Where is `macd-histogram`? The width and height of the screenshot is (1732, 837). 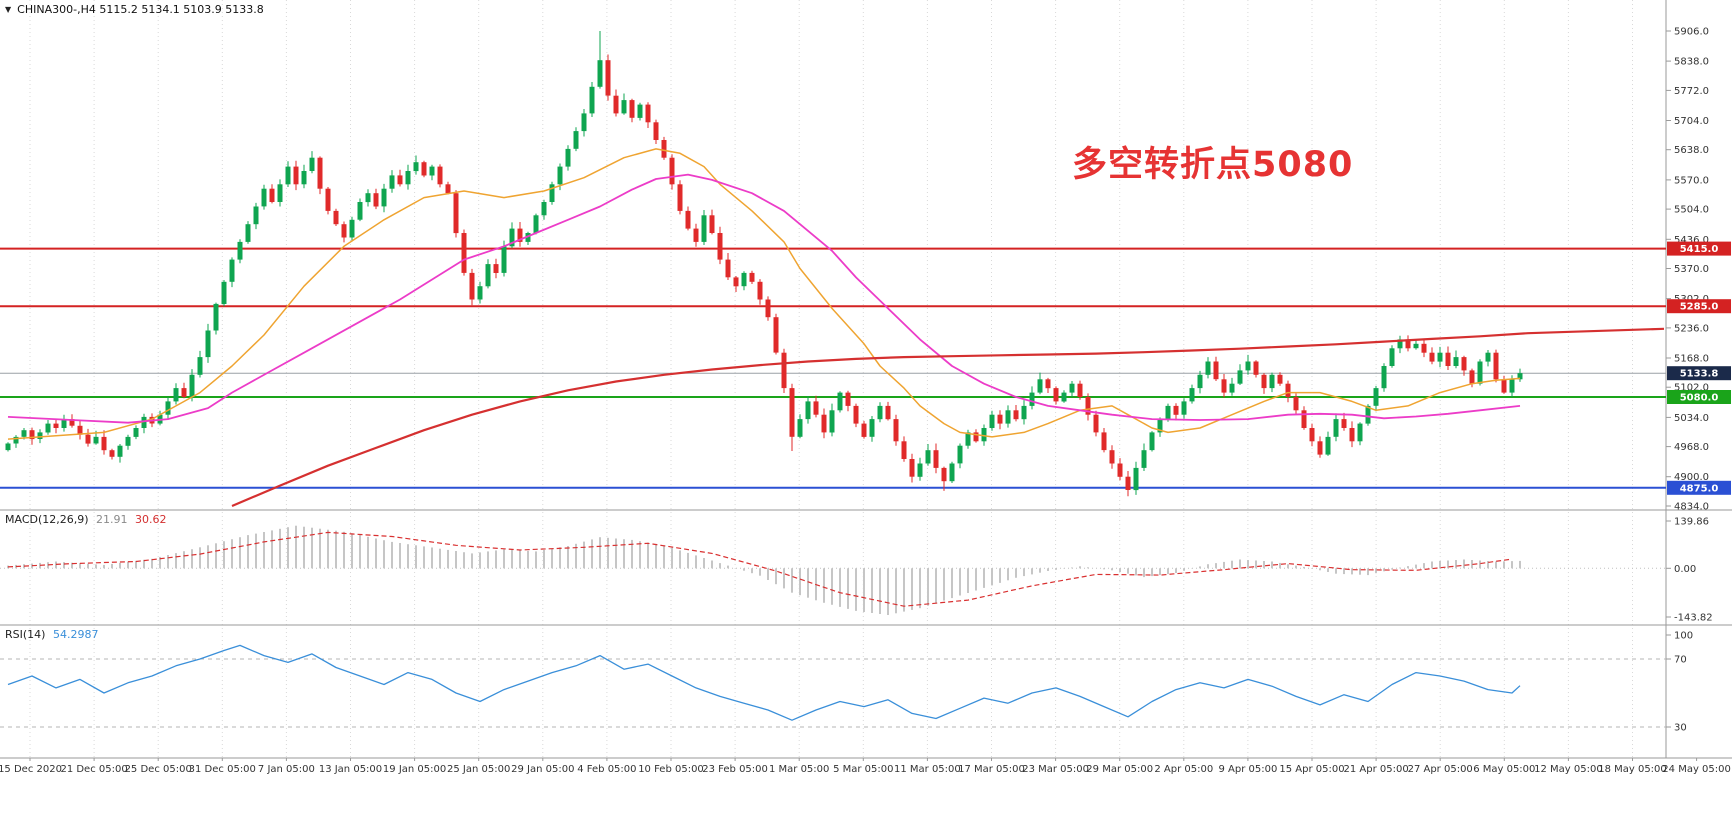
macd-histogram is located at coordinates (764, 570).